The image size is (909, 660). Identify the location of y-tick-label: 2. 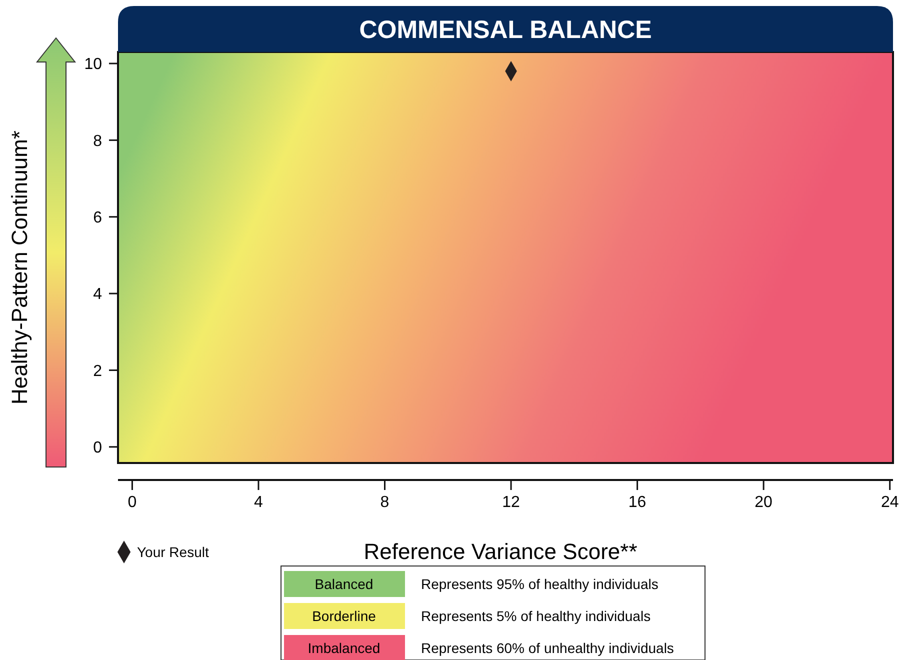
(97, 371).